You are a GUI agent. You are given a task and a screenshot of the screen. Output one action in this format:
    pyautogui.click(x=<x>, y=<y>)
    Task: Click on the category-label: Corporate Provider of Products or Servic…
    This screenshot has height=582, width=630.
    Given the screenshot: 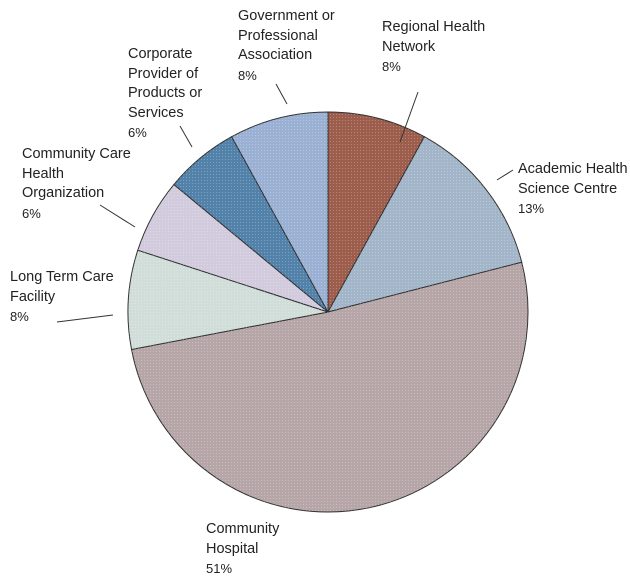 What is the action you would take?
    pyautogui.click(x=165, y=83)
    